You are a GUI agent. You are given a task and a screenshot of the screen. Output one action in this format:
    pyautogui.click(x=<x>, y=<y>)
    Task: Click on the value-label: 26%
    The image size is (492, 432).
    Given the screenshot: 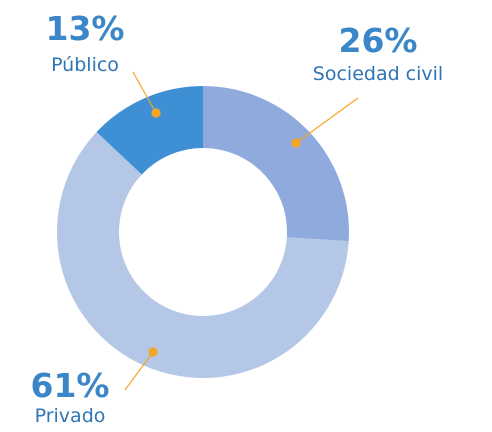 What is the action you would take?
    pyautogui.click(x=378, y=40)
    